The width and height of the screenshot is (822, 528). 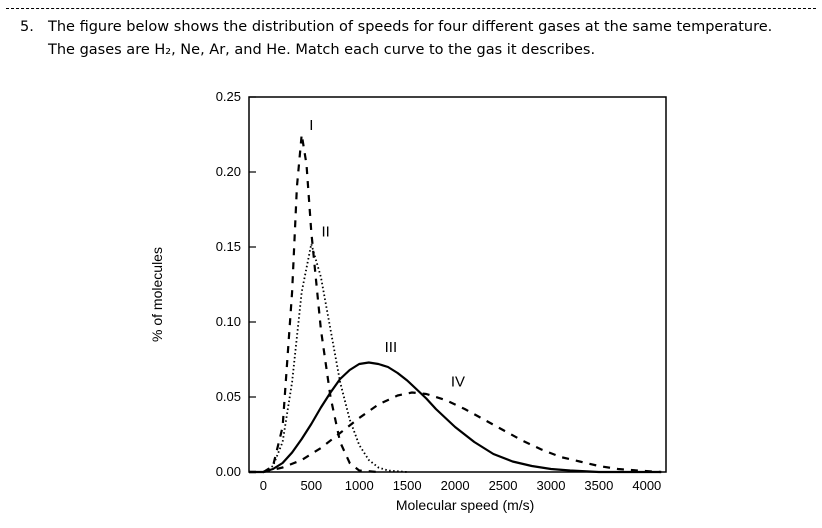 I want to click on curve-label-i: I, so click(x=311, y=125).